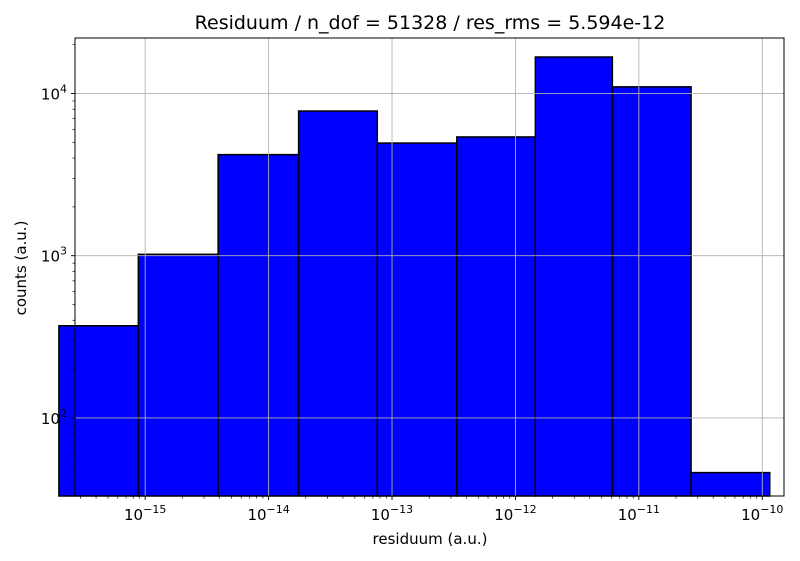 The height and width of the screenshot is (561, 800). Describe the element at coordinates (54, 93) in the screenshot. I see `y-tick-label: 10⁴` at that location.